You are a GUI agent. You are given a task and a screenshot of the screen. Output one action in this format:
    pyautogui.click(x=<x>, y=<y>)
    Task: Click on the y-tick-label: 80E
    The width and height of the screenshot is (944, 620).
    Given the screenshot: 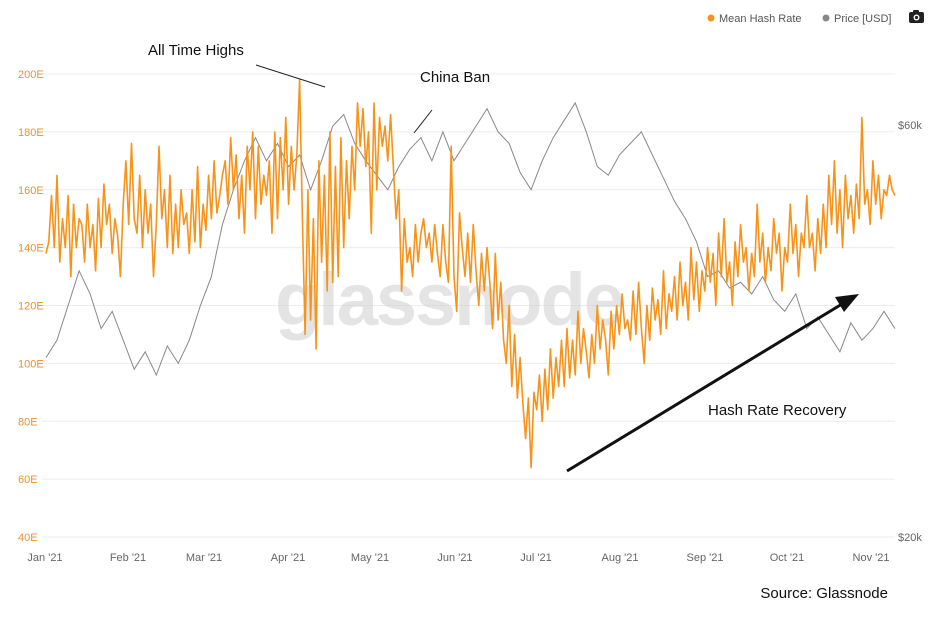 What is the action you would take?
    pyautogui.click(x=28, y=422)
    